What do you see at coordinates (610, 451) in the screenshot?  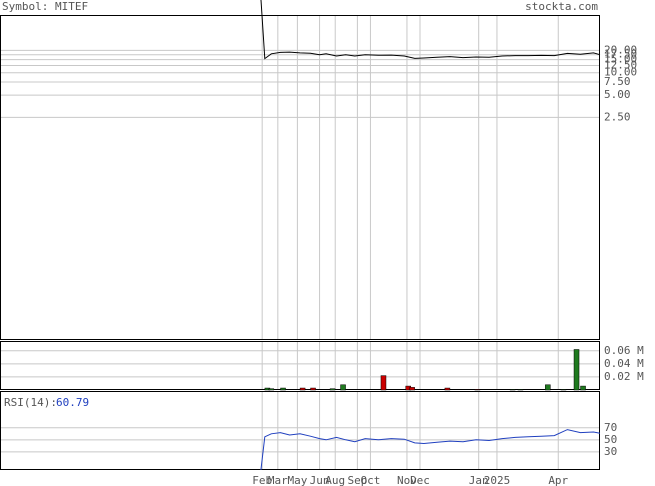 I see `y-tick-label: 30` at bounding box center [610, 451].